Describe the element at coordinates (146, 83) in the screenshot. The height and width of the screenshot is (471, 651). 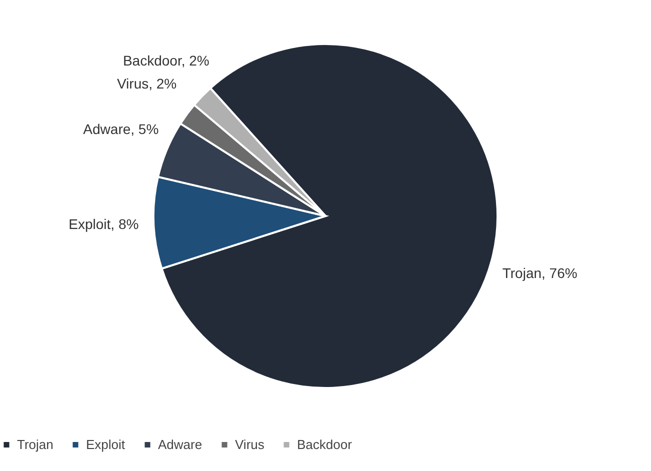
I see `data-label: Virus, 2%` at that location.